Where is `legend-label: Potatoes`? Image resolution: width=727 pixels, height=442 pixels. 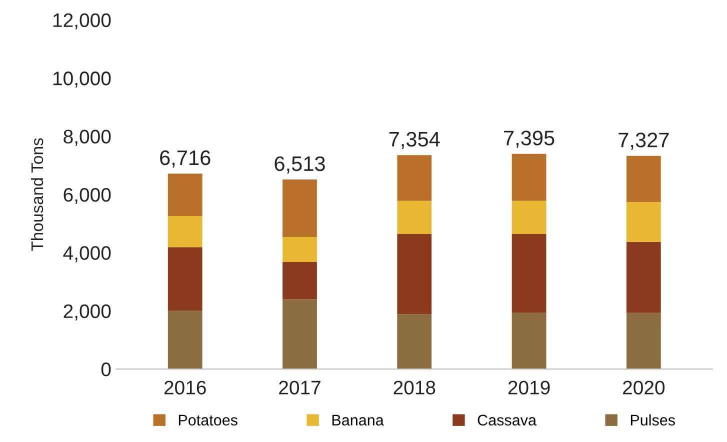 legend-label: Potatoes is located at coordinates (208, 420).